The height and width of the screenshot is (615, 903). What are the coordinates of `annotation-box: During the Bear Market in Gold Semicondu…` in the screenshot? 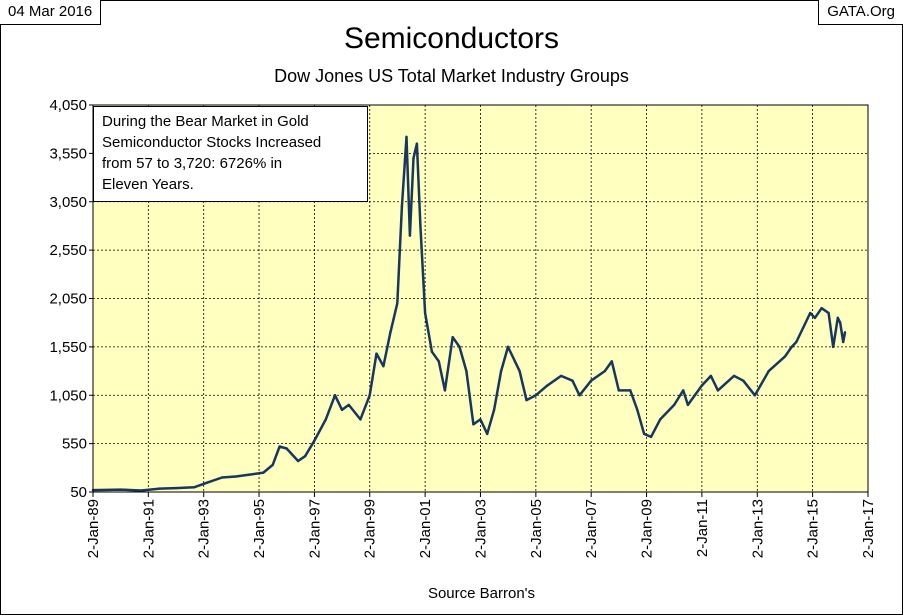 It's located at (230, 154).